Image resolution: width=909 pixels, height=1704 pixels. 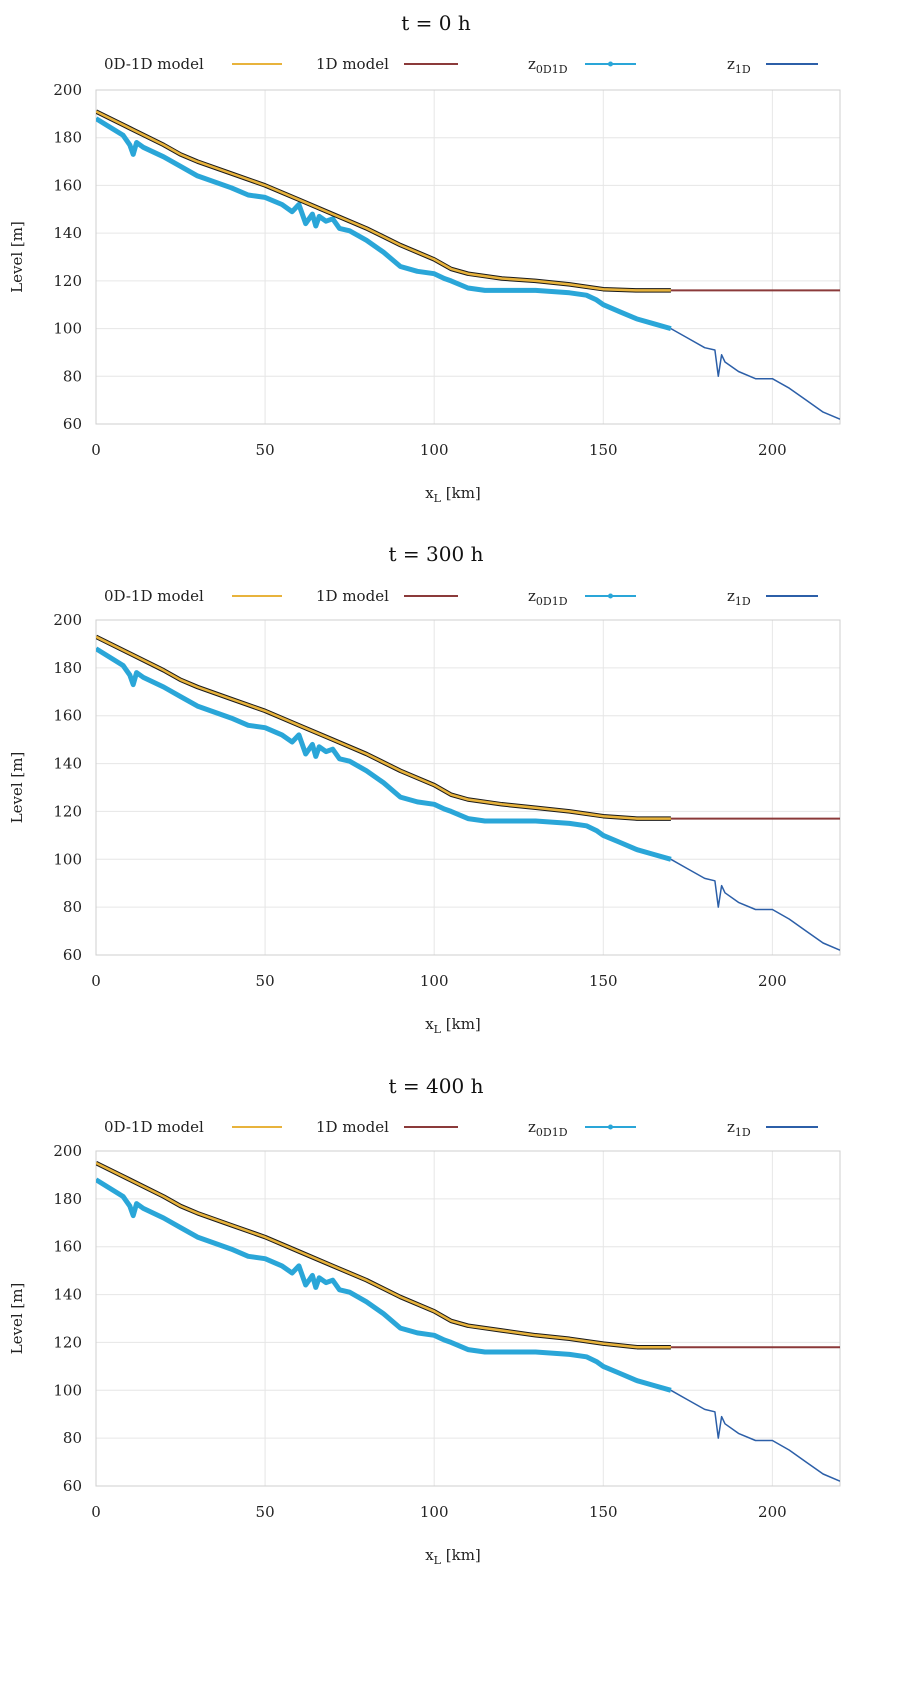 I want to click on series-group, so click(x=468, y=264).